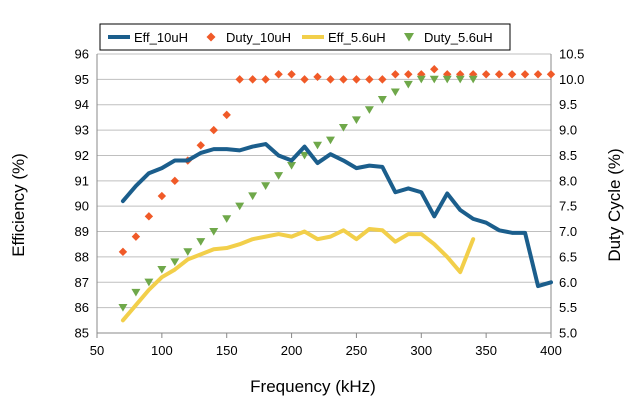  Describe the element at coordinates (161, 37) in the screenshot. I see `legend-label: Eff_10uH` at that location.